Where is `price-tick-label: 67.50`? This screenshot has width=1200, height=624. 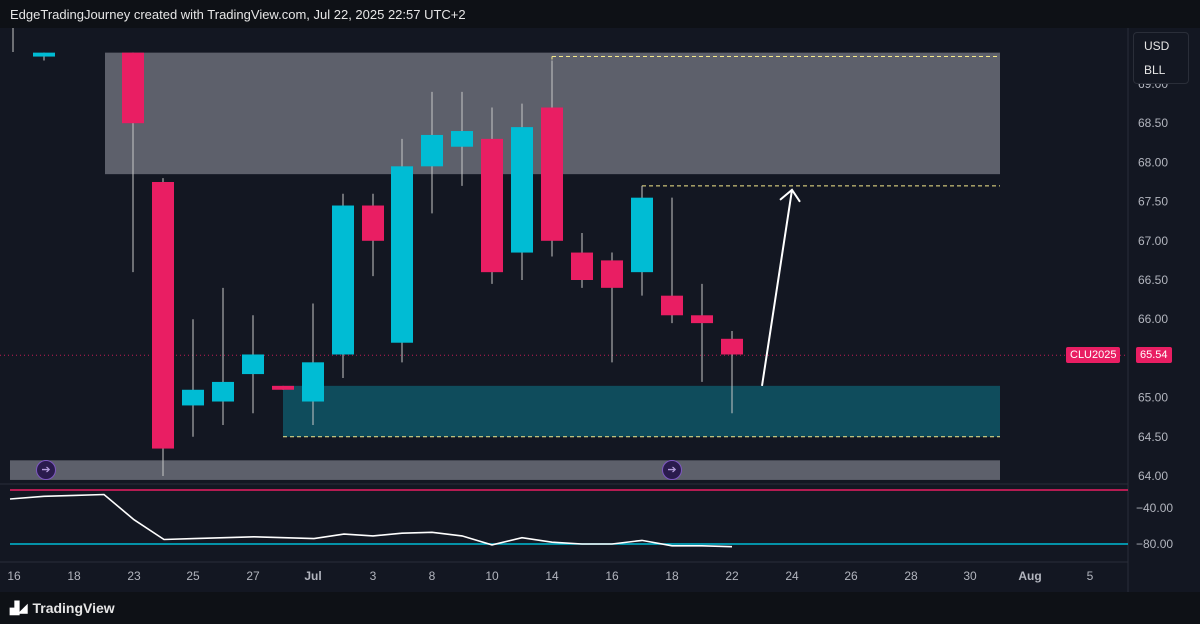
price-tick-label: 67.50 is located at coordinates (1153, 202).